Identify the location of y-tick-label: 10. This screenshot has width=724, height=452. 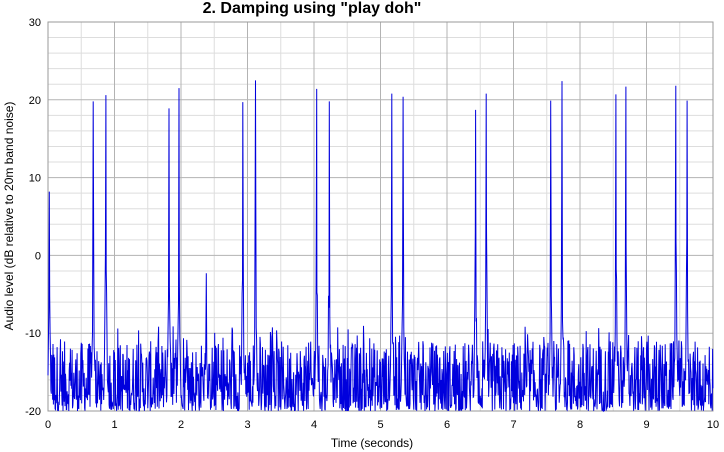
(35, 179).